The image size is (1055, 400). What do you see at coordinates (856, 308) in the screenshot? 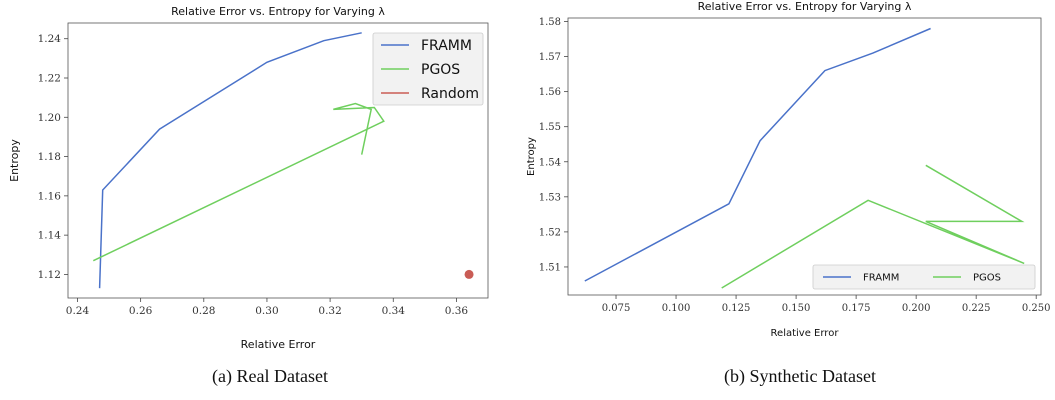
I see `x-tick-label: 0.175` at bounding box center [856, 308].